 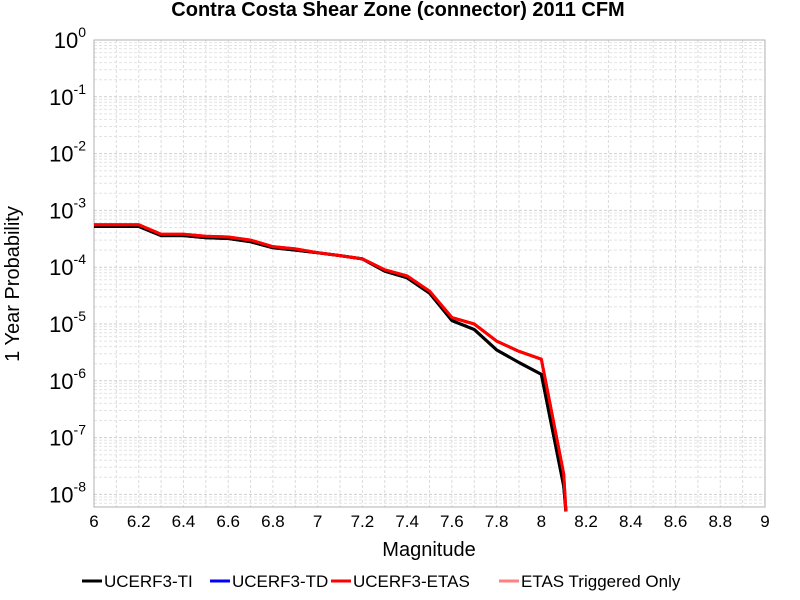 I want to click on x-tick-label: 7.4, so click(x=407, y=521).